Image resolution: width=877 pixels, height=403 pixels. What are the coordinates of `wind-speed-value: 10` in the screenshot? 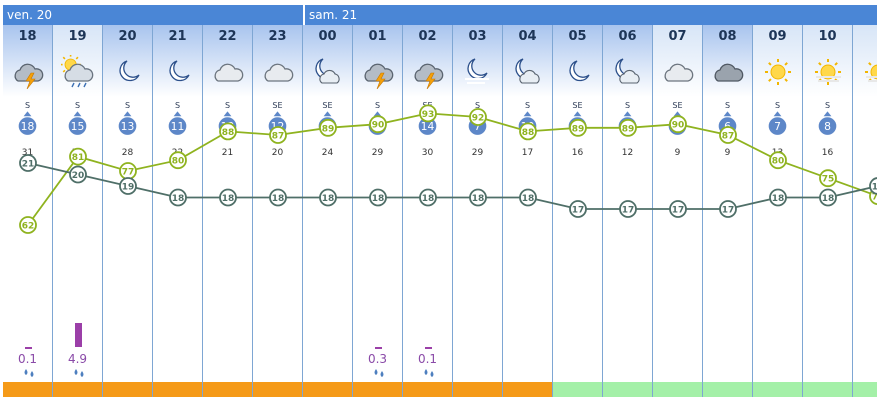 It's located at (528, 126).